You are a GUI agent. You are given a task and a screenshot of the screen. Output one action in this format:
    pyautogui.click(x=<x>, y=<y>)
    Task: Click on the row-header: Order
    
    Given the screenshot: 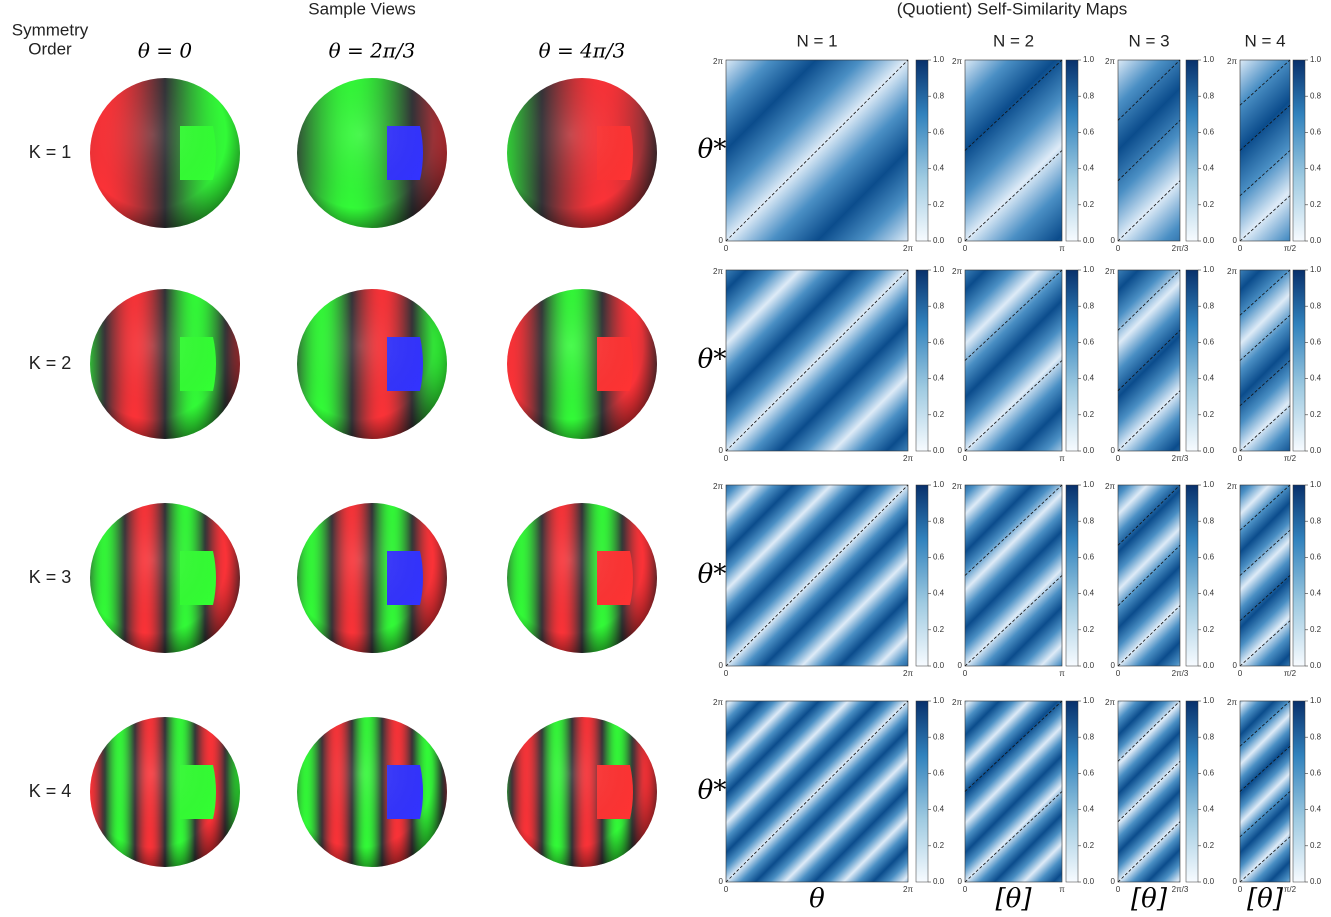 What is the action you would take?
    pyautogui.click(x=50, y=48)
    